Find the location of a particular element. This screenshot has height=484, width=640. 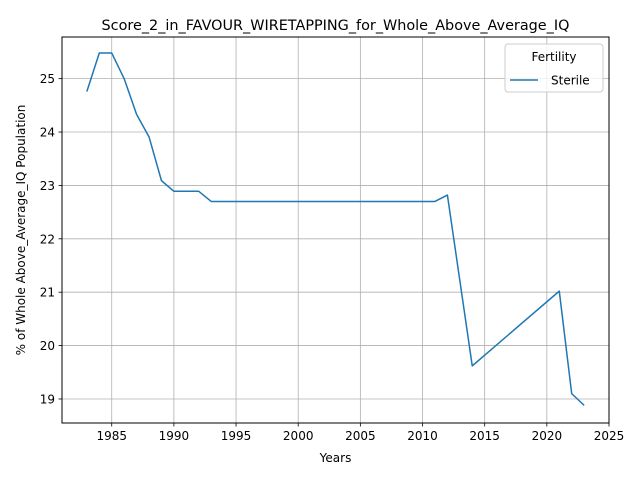

x-tick-label: 2000 is located at coordinates (298, 436).